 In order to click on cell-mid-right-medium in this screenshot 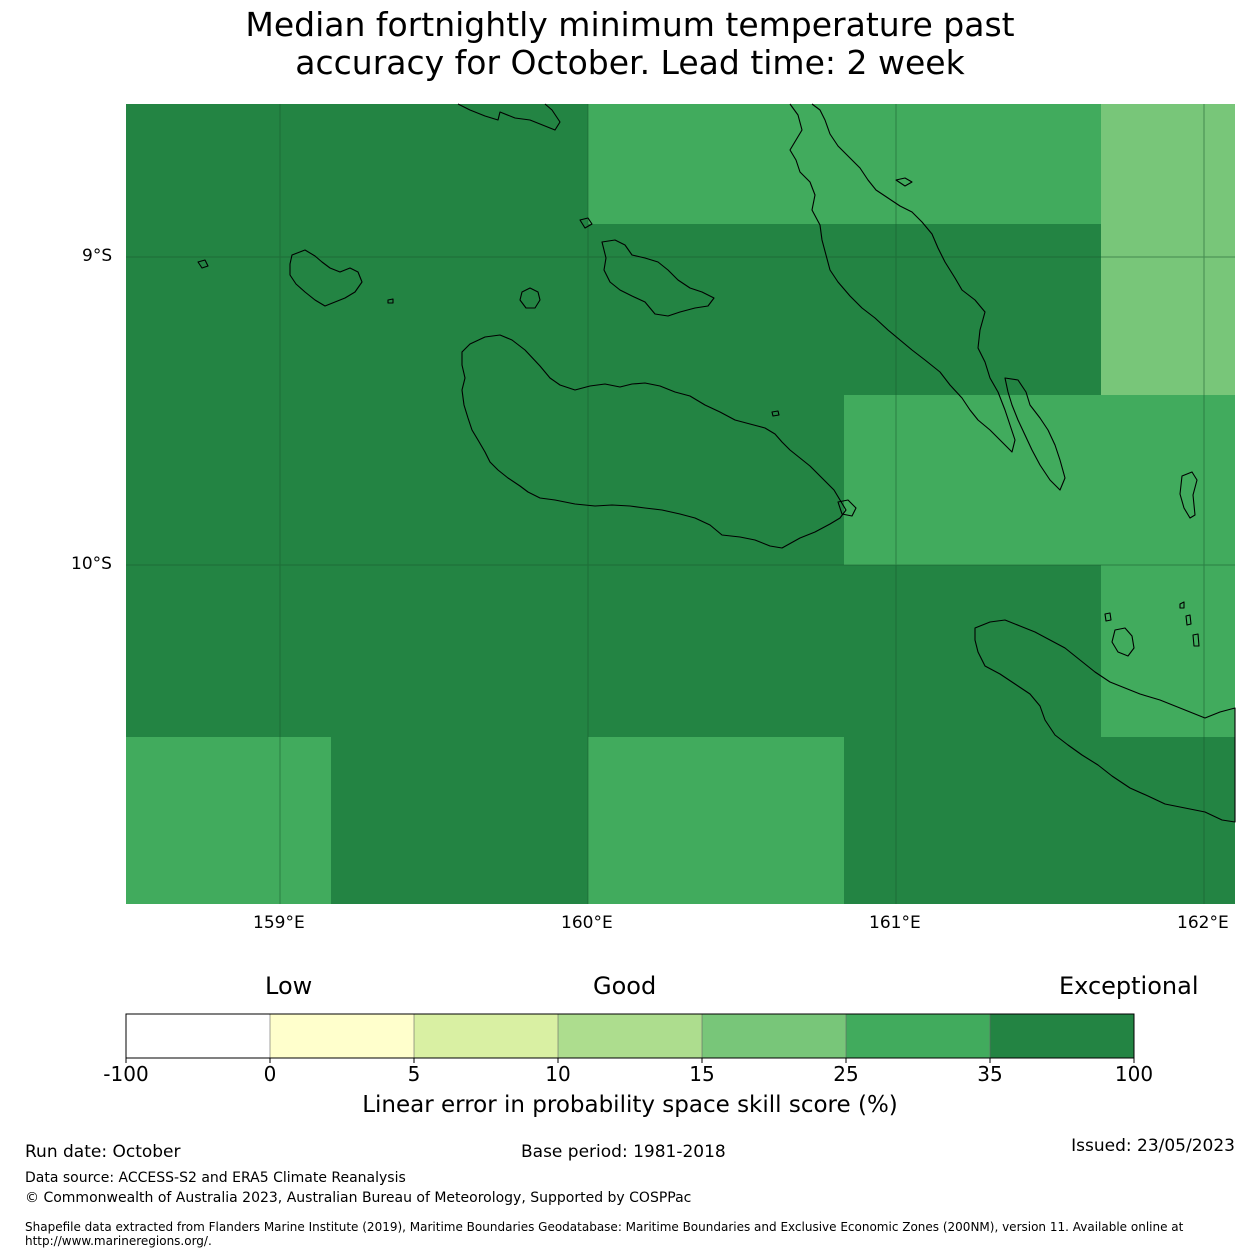, I will do `click(1039, 480)`.